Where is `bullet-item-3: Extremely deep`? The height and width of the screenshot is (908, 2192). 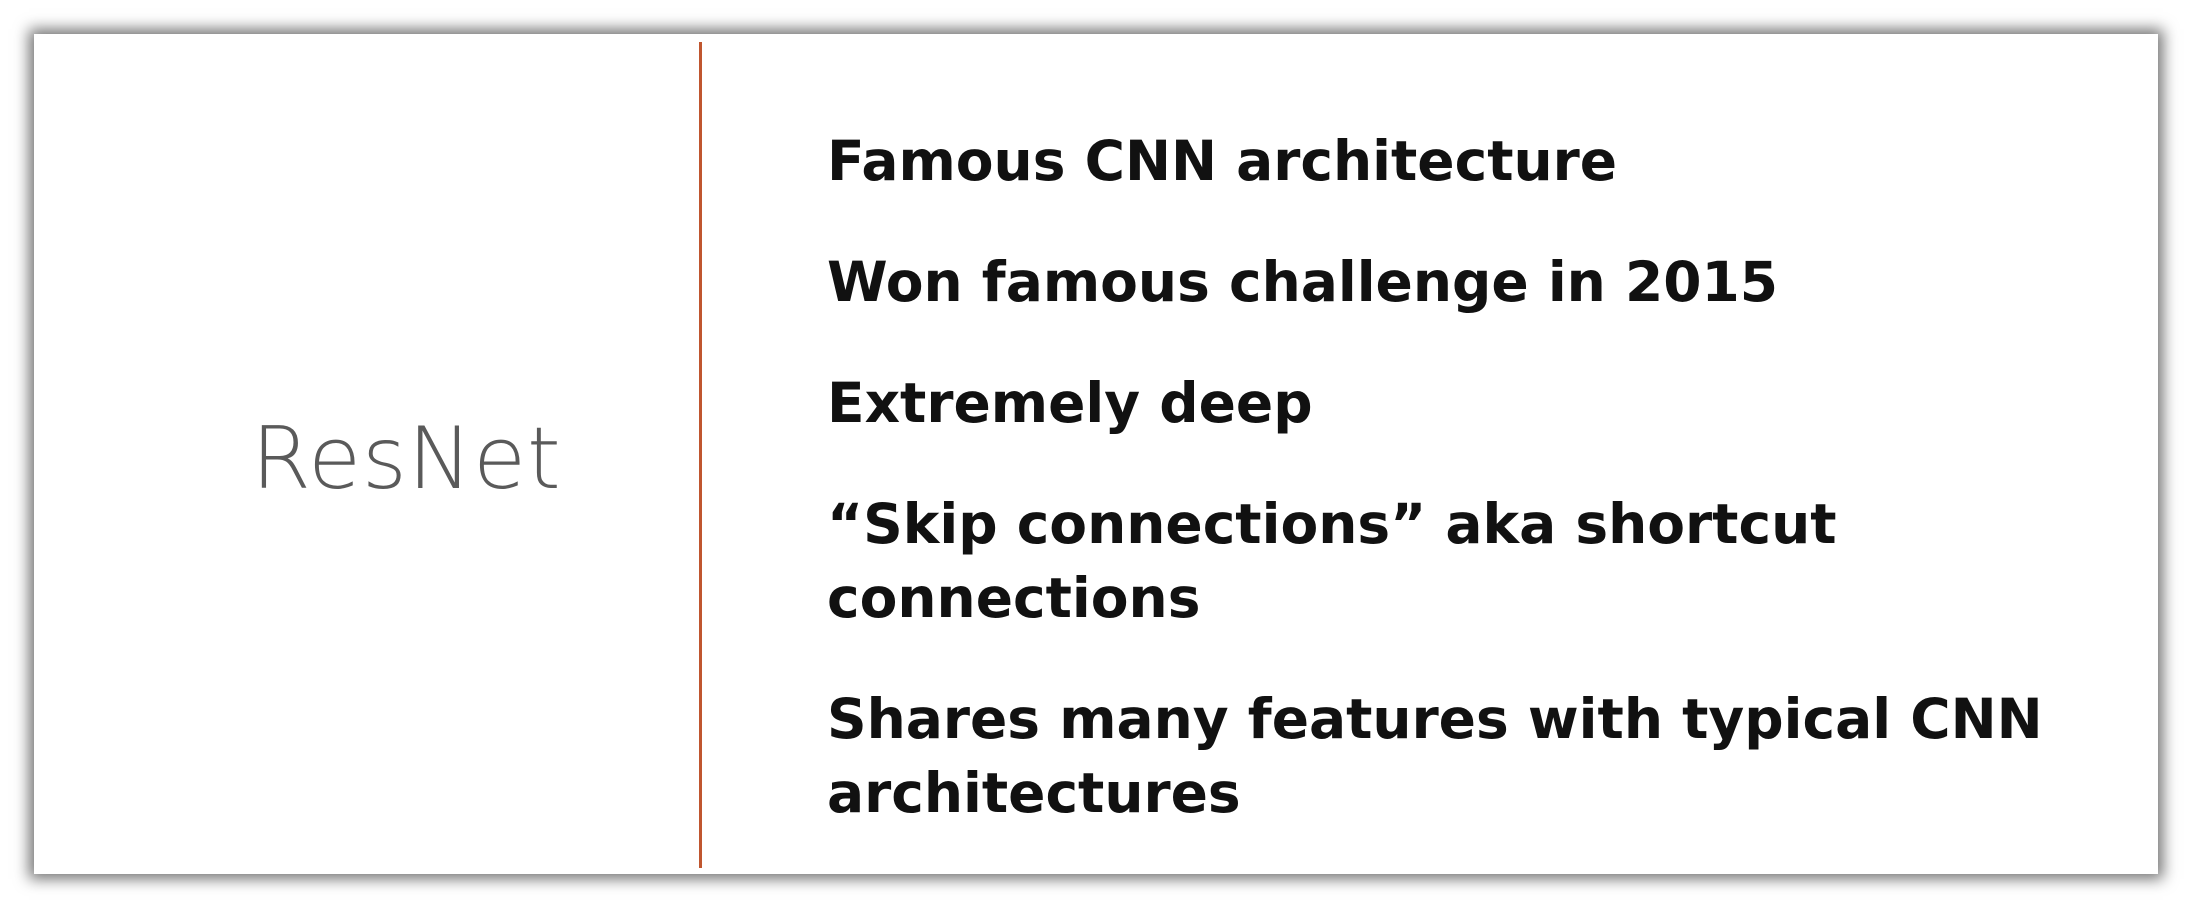 bullet-item-3: Extremely deep is located at coordinates (1070, 403).